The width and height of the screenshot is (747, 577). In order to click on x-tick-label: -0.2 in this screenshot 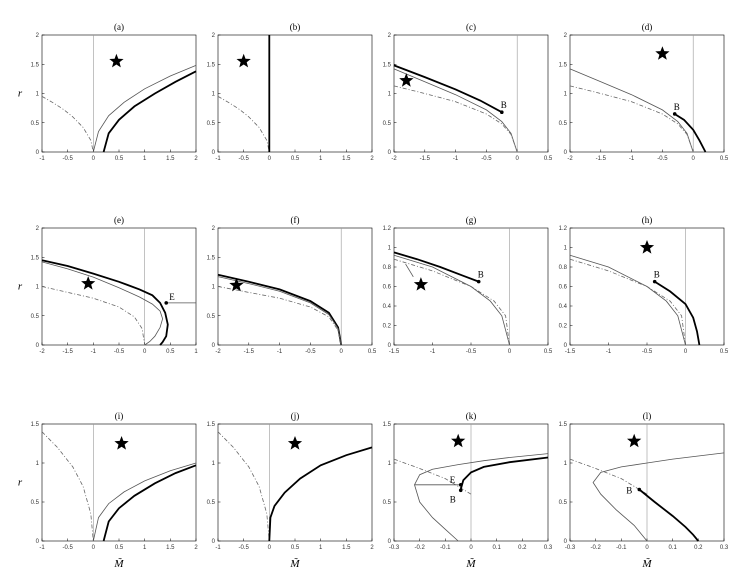, I will do `click(419, 548)`.